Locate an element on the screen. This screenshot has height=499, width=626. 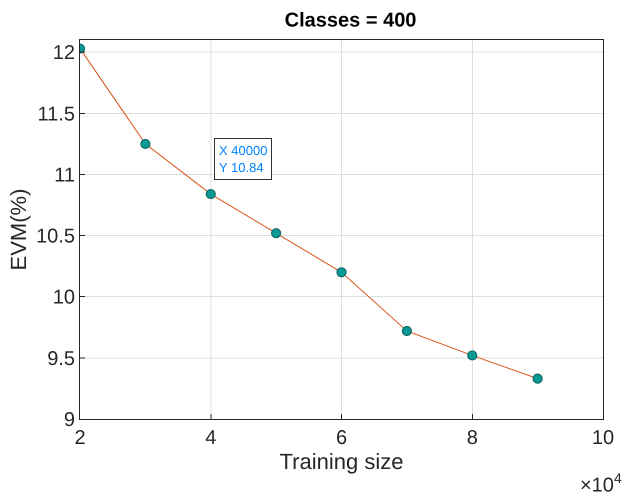
x-tick-label: 4 is located at coordinates (210, 438).